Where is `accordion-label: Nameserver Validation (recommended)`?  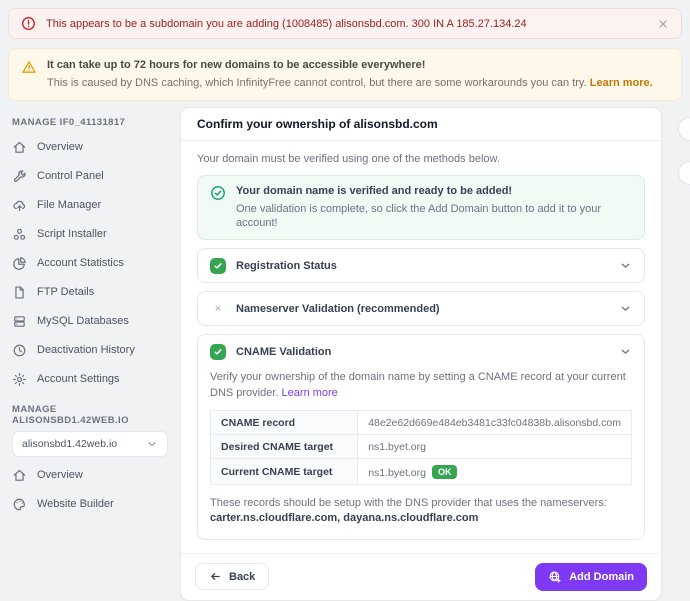
accordion-label: Nameserver Validation (recommended) is located at coordinates (338, 308).